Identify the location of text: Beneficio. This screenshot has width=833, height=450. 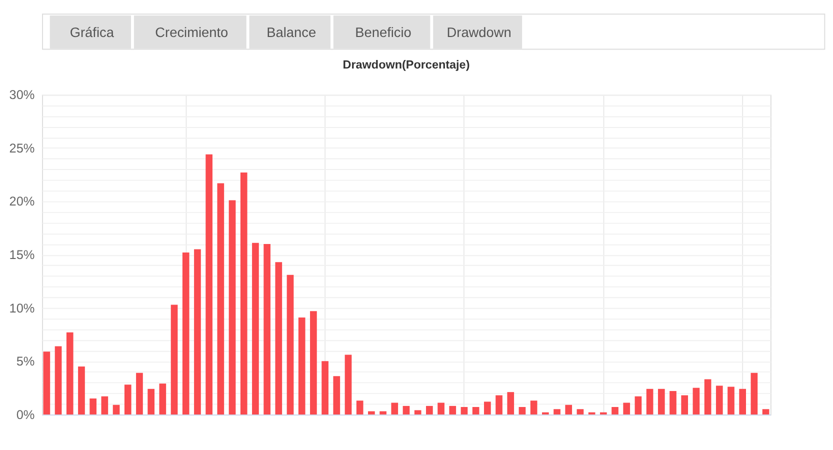
(383, 32).